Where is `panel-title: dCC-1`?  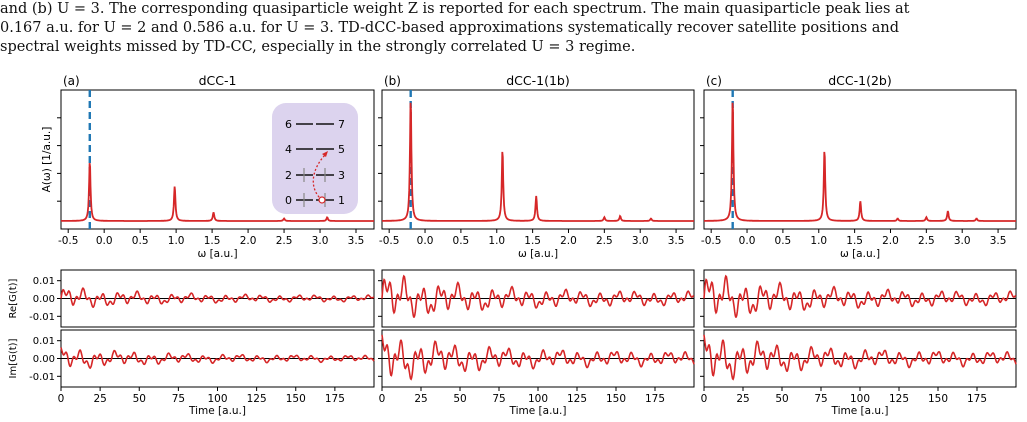
panel-title: dCC-1 is located at coordinates (218, 80).